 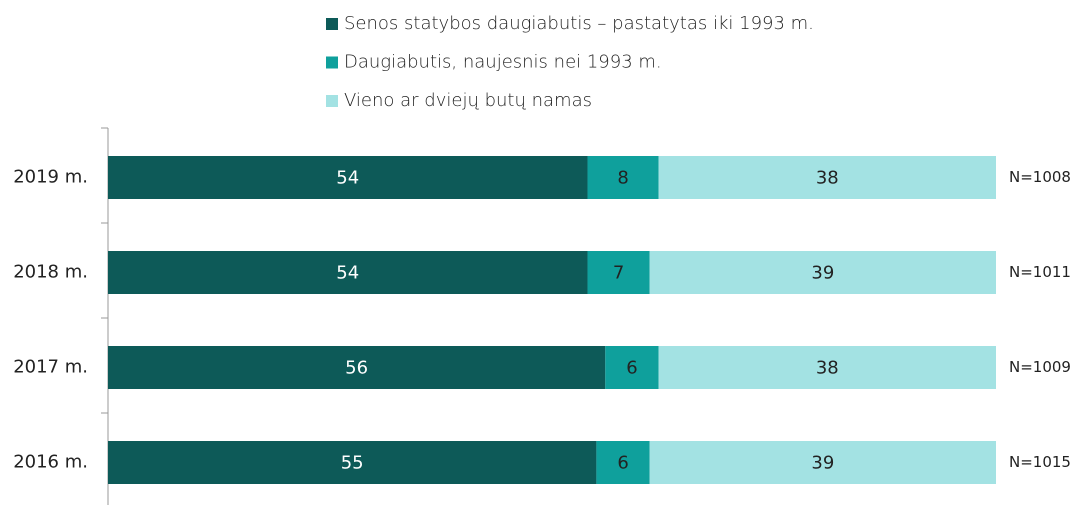 I want to click on category-label: 2017 m., so click(x=50, y=367).